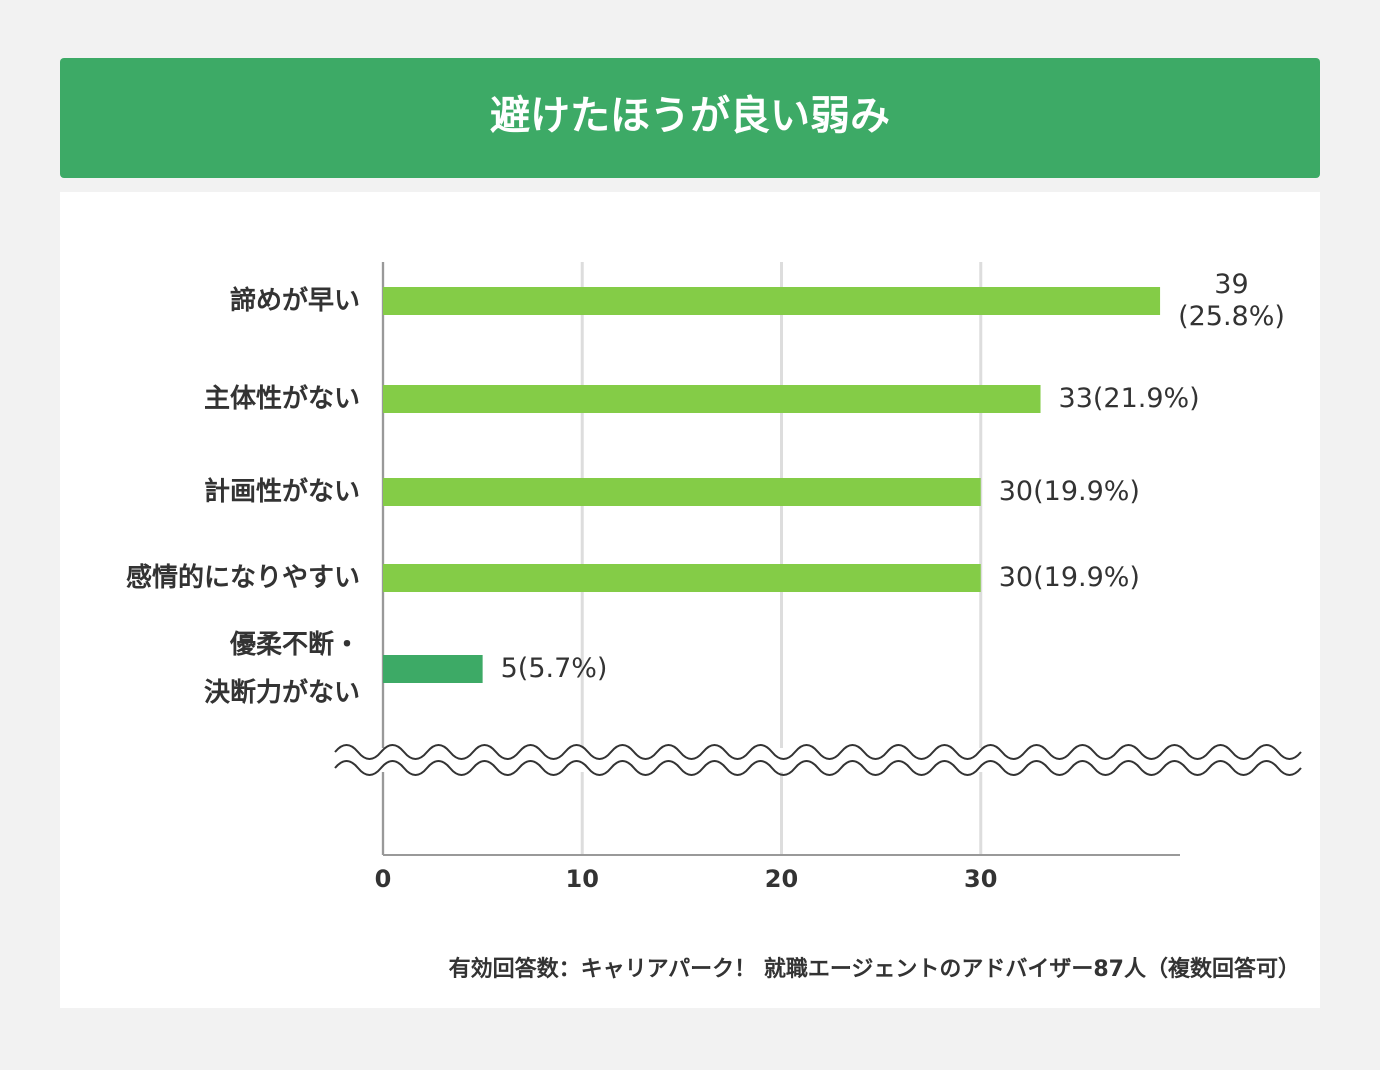 The image size is (1380, 1070). I want to click on y-tick-label: 主体性がない, so click(281, 399).